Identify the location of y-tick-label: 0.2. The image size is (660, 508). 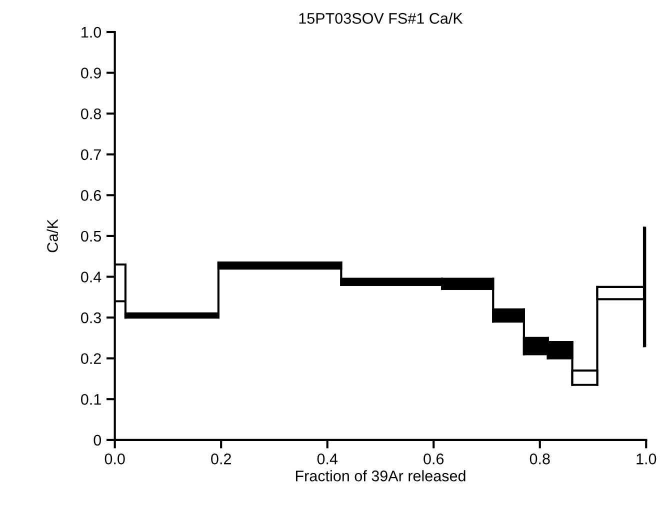
(91, 358).